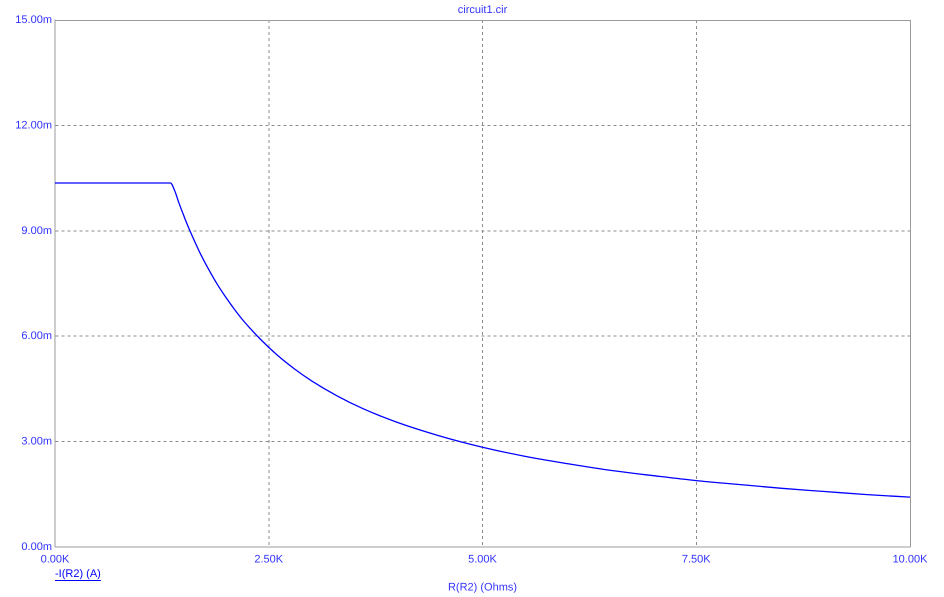 The width and height of the screenshot is (944, 597). Describe the element at coordinates (483, 587) in the screenshot. I see `x-axis-title: R(R2) (Ohms)` at that location.